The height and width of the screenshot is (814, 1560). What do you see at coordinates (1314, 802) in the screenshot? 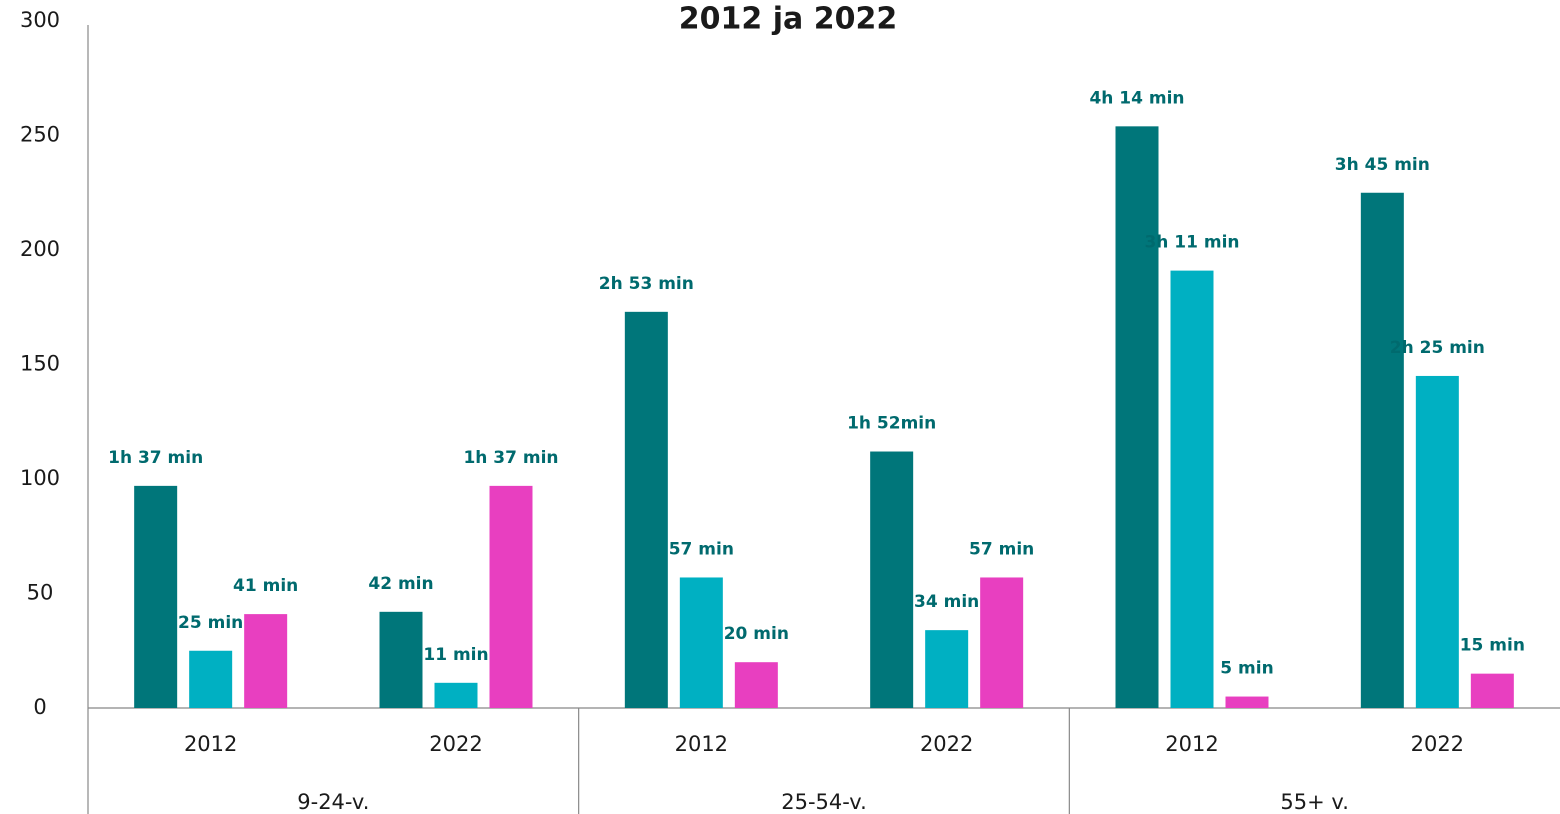
I see `group-label: 55+ v.` at bounding box center [1314, 802].